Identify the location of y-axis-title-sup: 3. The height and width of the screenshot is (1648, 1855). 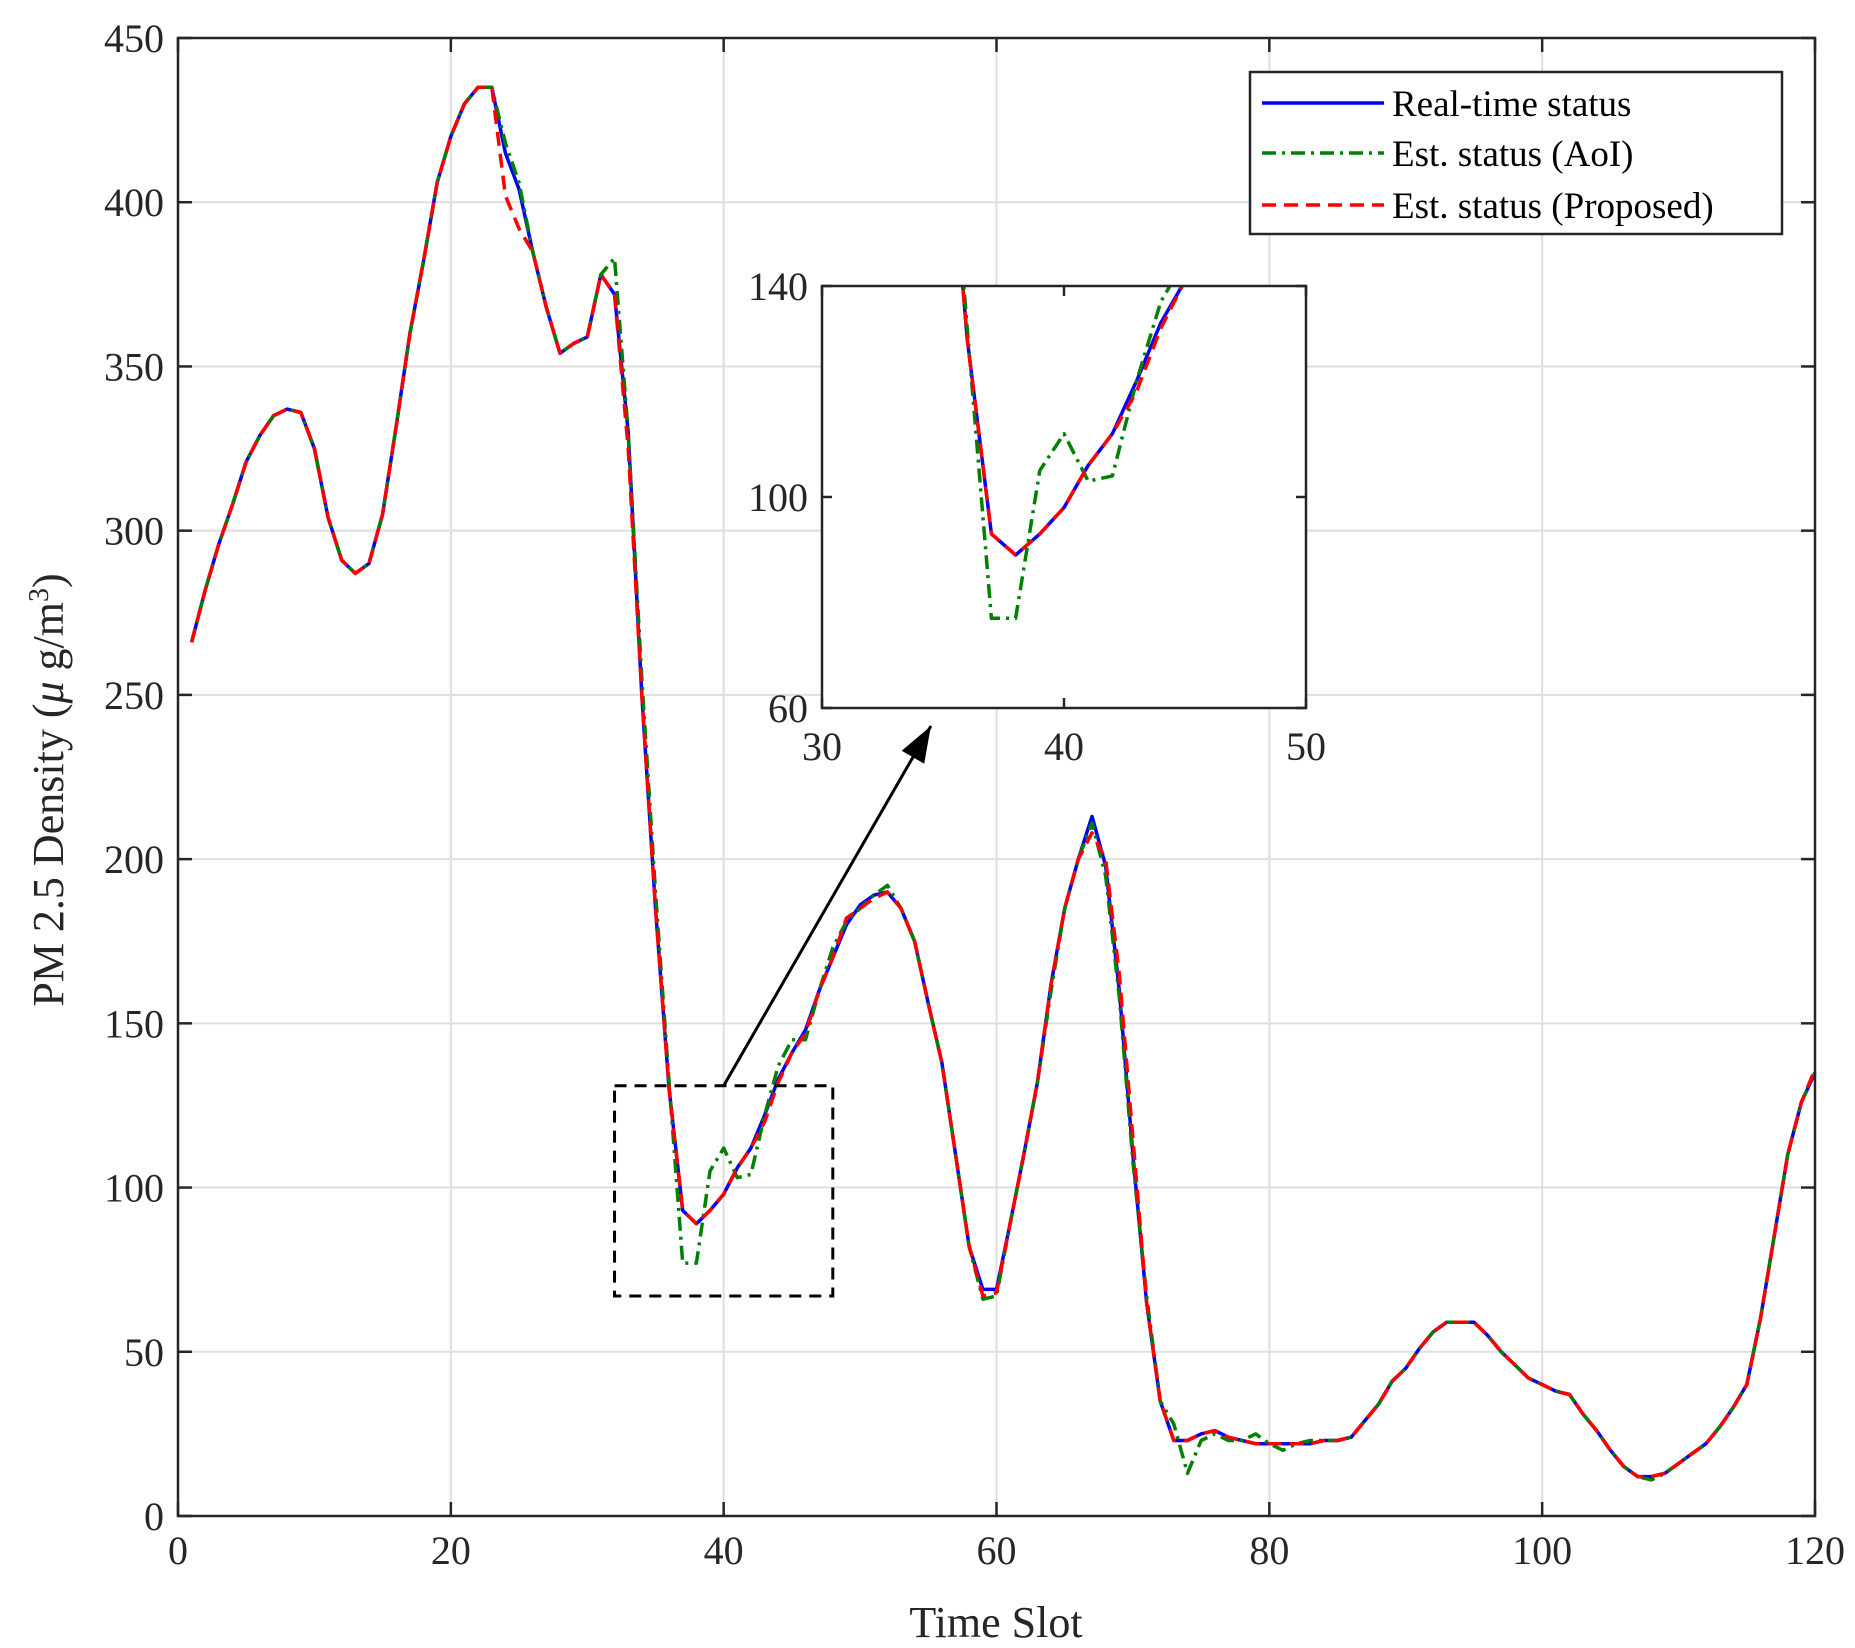
(39, 595).